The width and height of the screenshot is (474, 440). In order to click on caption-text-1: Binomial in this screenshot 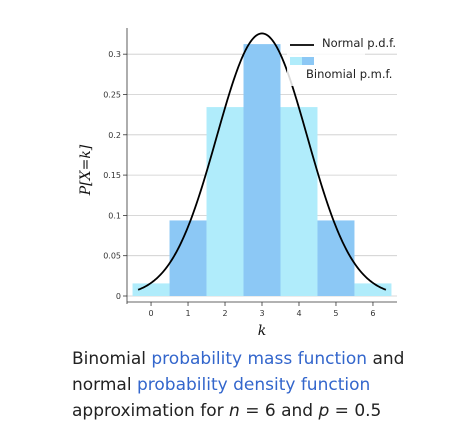, I will do `click(112, 359)`.